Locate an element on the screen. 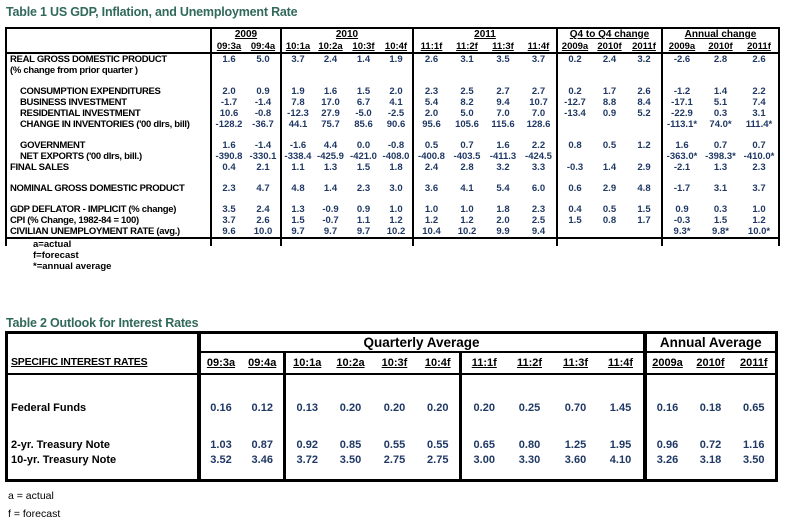  table1-value-cell: 1.8 is located at coordinates (503, 209).